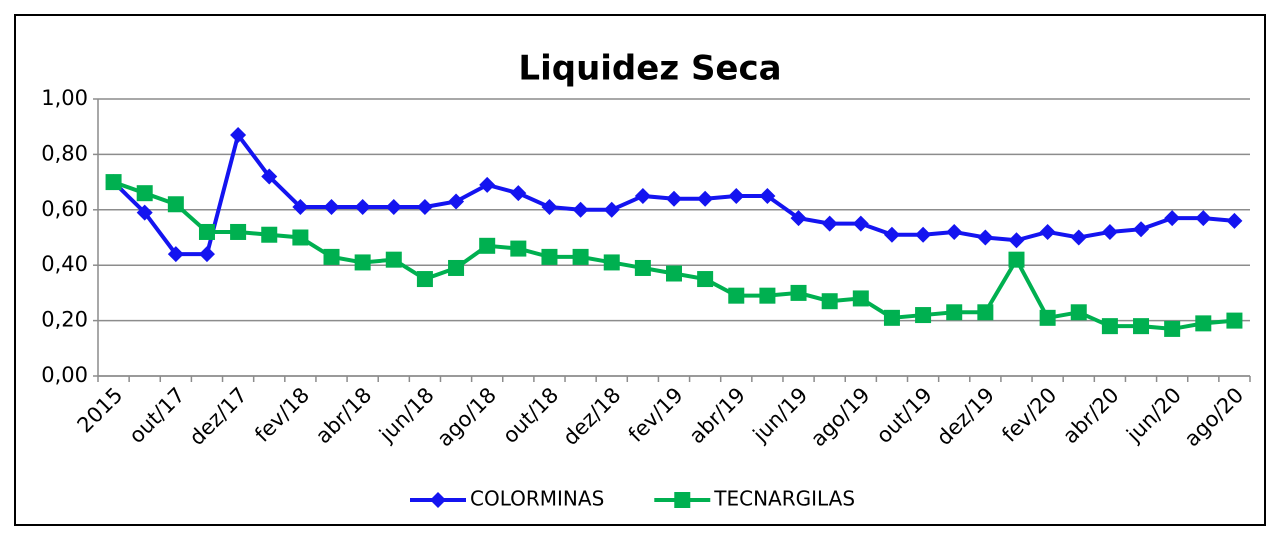 Image resolution: width=1280 pixels, height=540 pixels. I want to click on y-tick-label: 0,20, so click(64, 320).